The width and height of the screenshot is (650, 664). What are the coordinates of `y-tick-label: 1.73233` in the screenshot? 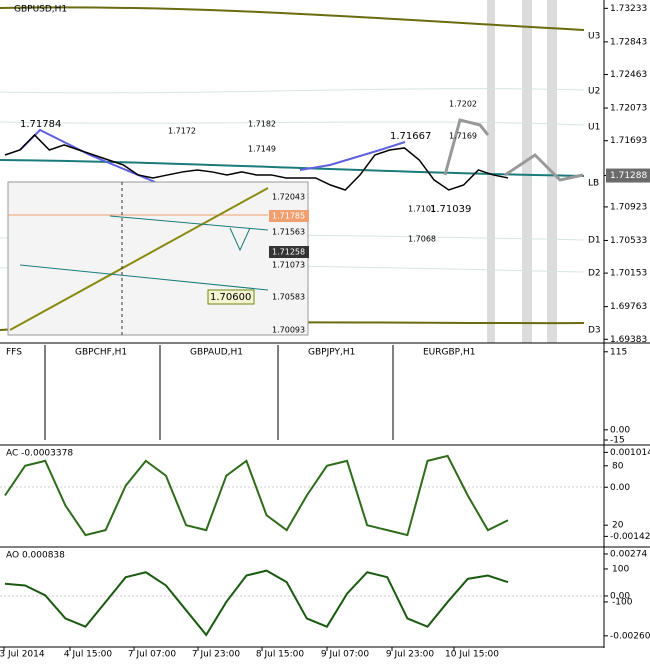 It's located at (628, 9).